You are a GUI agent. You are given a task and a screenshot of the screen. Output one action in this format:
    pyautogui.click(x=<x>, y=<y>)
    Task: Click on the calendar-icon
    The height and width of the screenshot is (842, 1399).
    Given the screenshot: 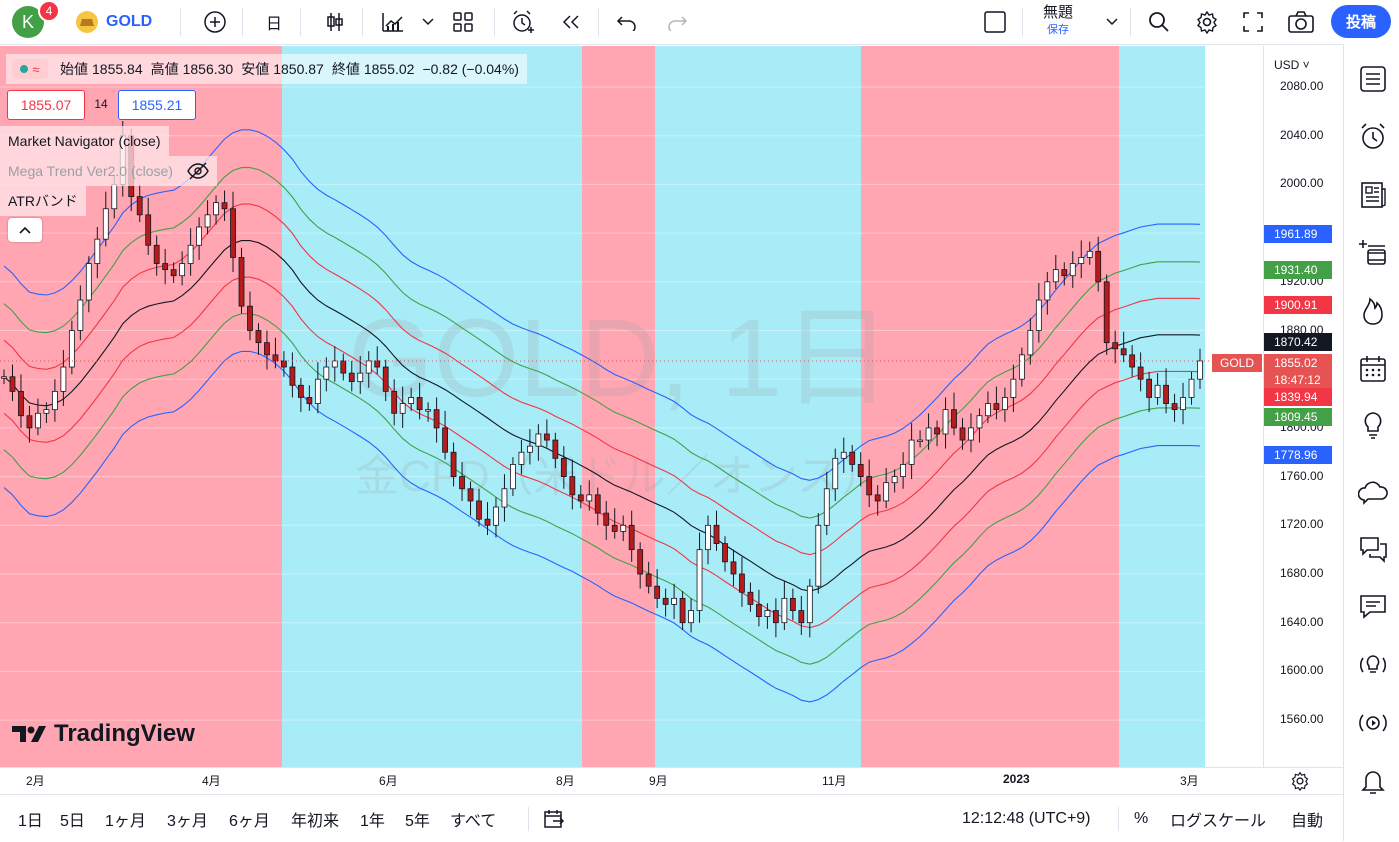 What is the action you would take?
    pyautogui.click(x=1373, y=369)
    